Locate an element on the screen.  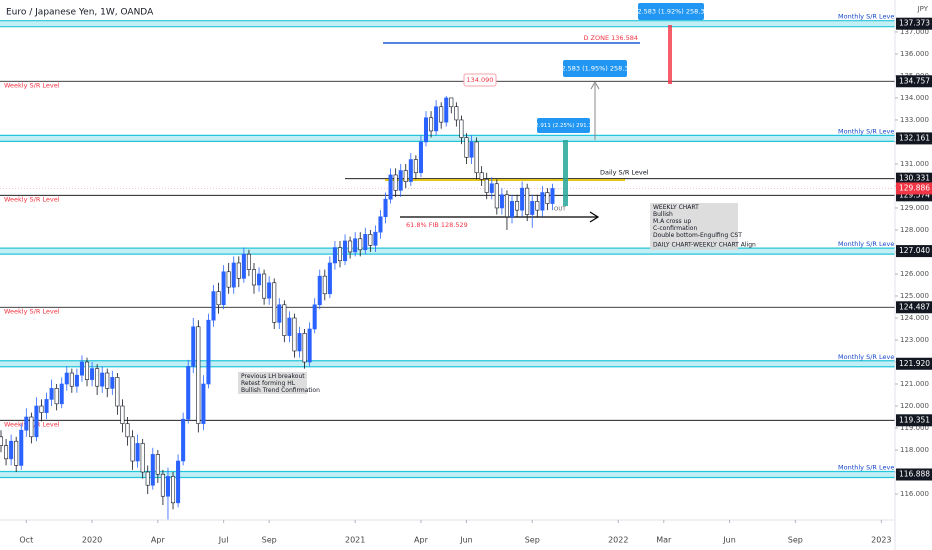
level-price-label: 134.757 is located at coordinates (914, 80).